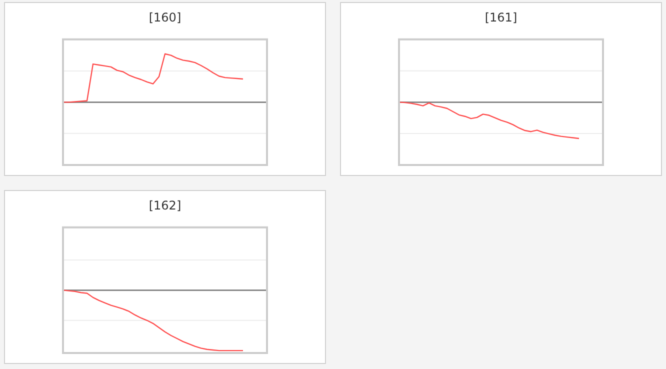  Describe the element at coordinates (165, 17) in the screenshot. I see `chart-title: [160]` at that location.